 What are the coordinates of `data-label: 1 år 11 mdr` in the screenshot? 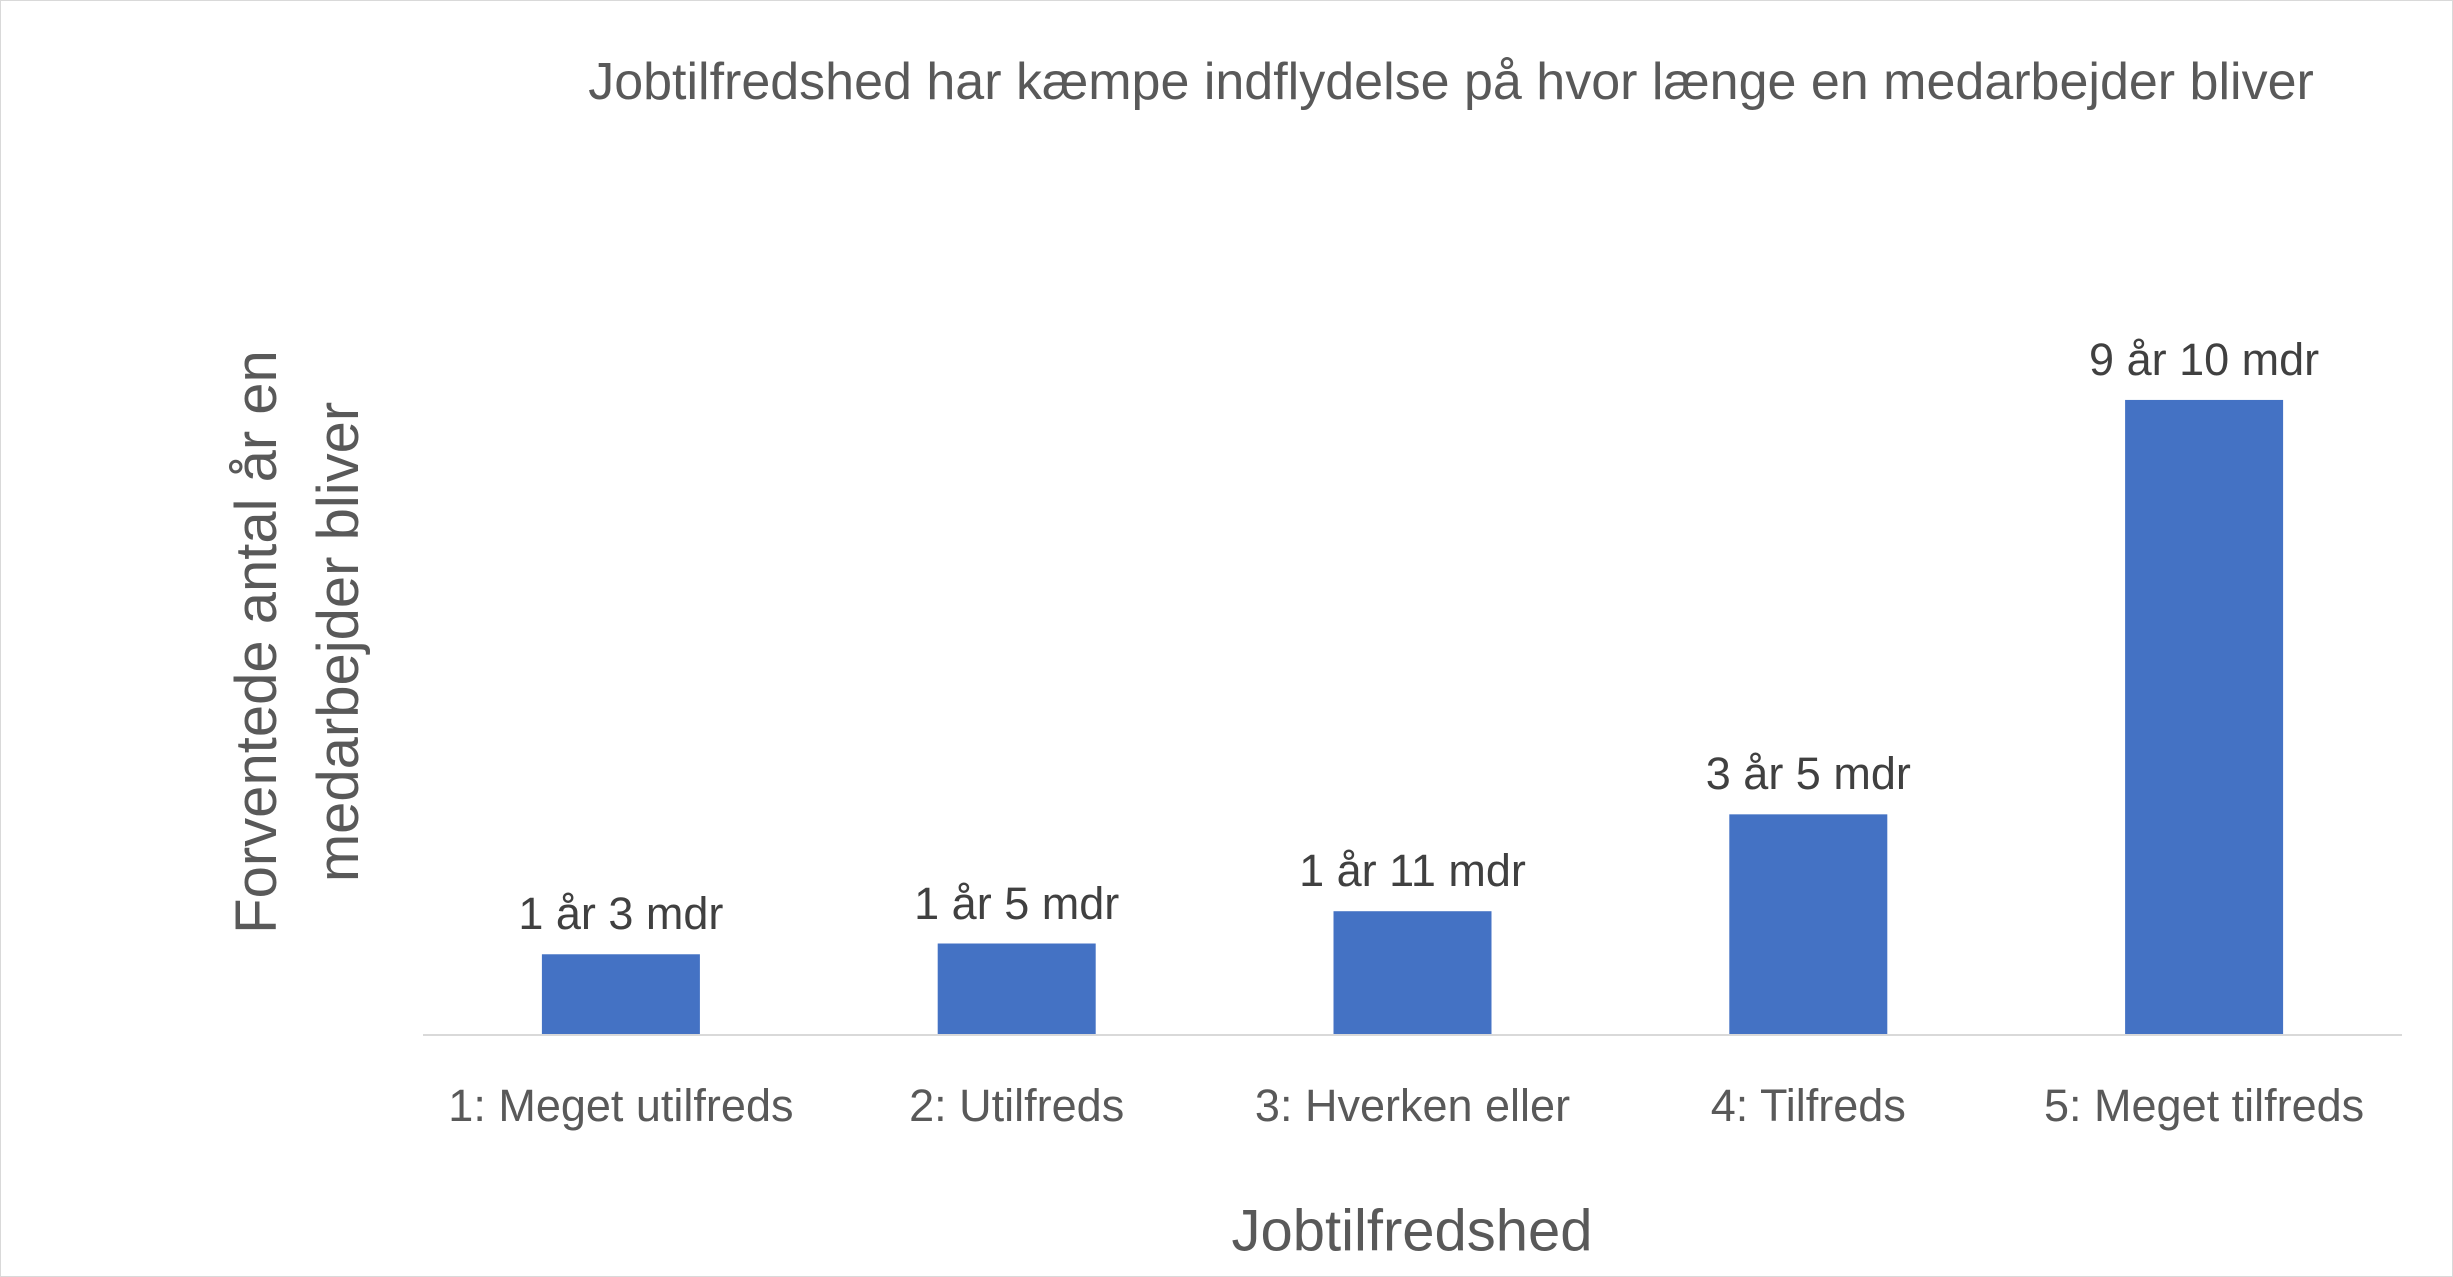 It's located at (1412, 871).